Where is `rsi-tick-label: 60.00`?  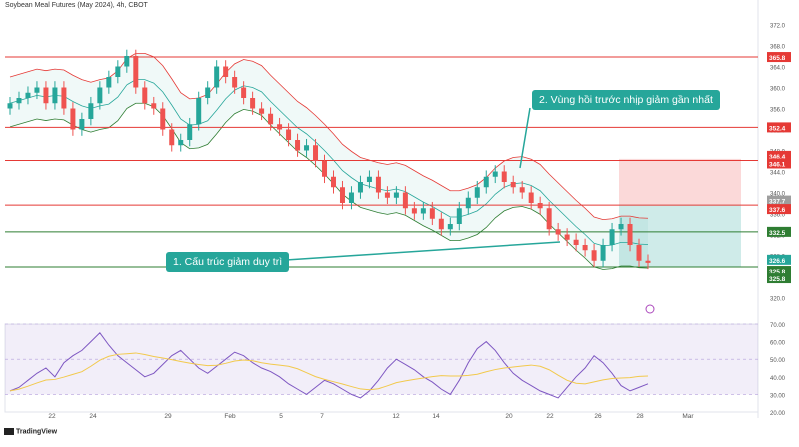
rsi-tick-label: 60.00 is located at coordinates (778, 344).